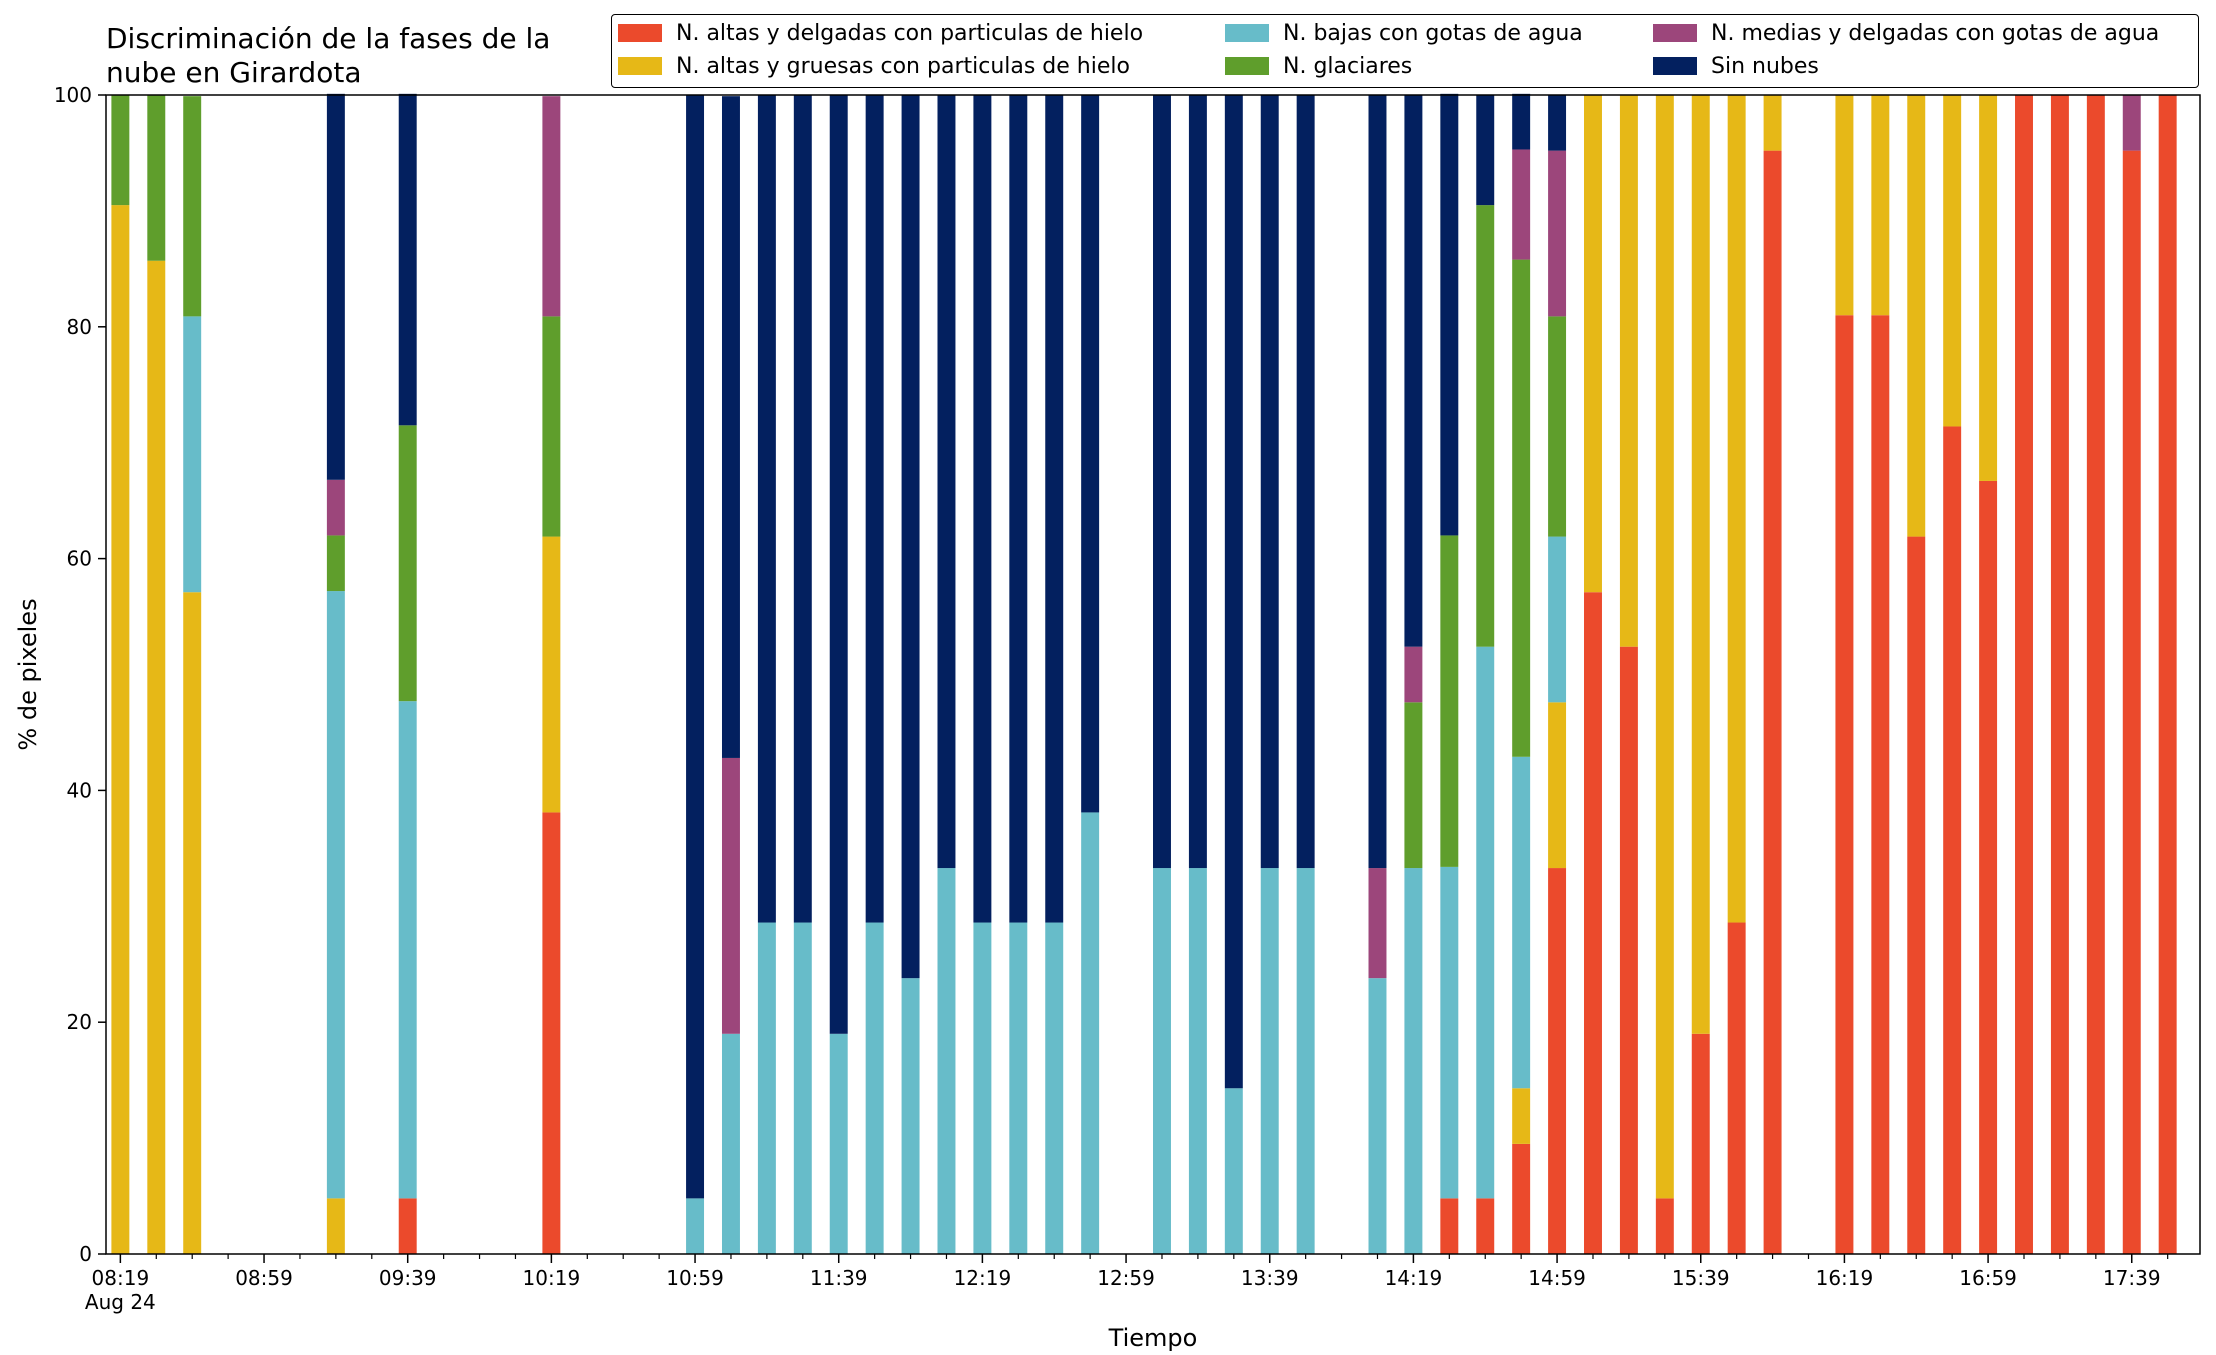 The image size is (2216, 1355). I want to click on x-tick-label: 16:59, so click(1988, 1278).